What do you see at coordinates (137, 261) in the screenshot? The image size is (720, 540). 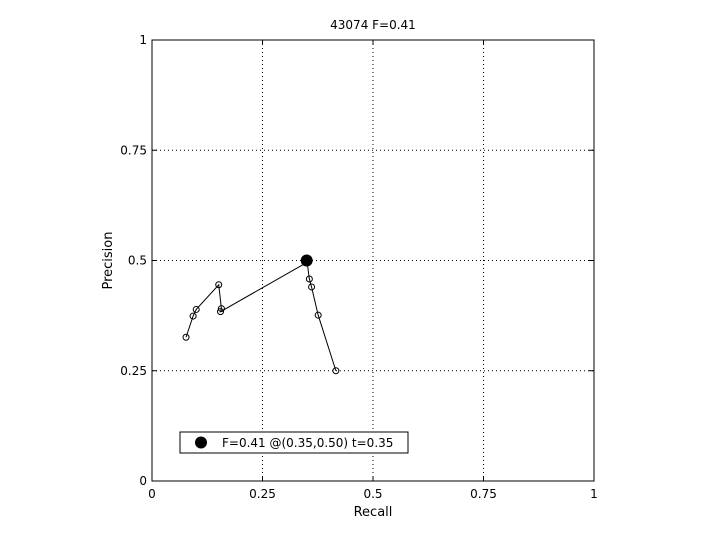 I see `y-tick-label: 0.5` at bounding box center [137, 261].